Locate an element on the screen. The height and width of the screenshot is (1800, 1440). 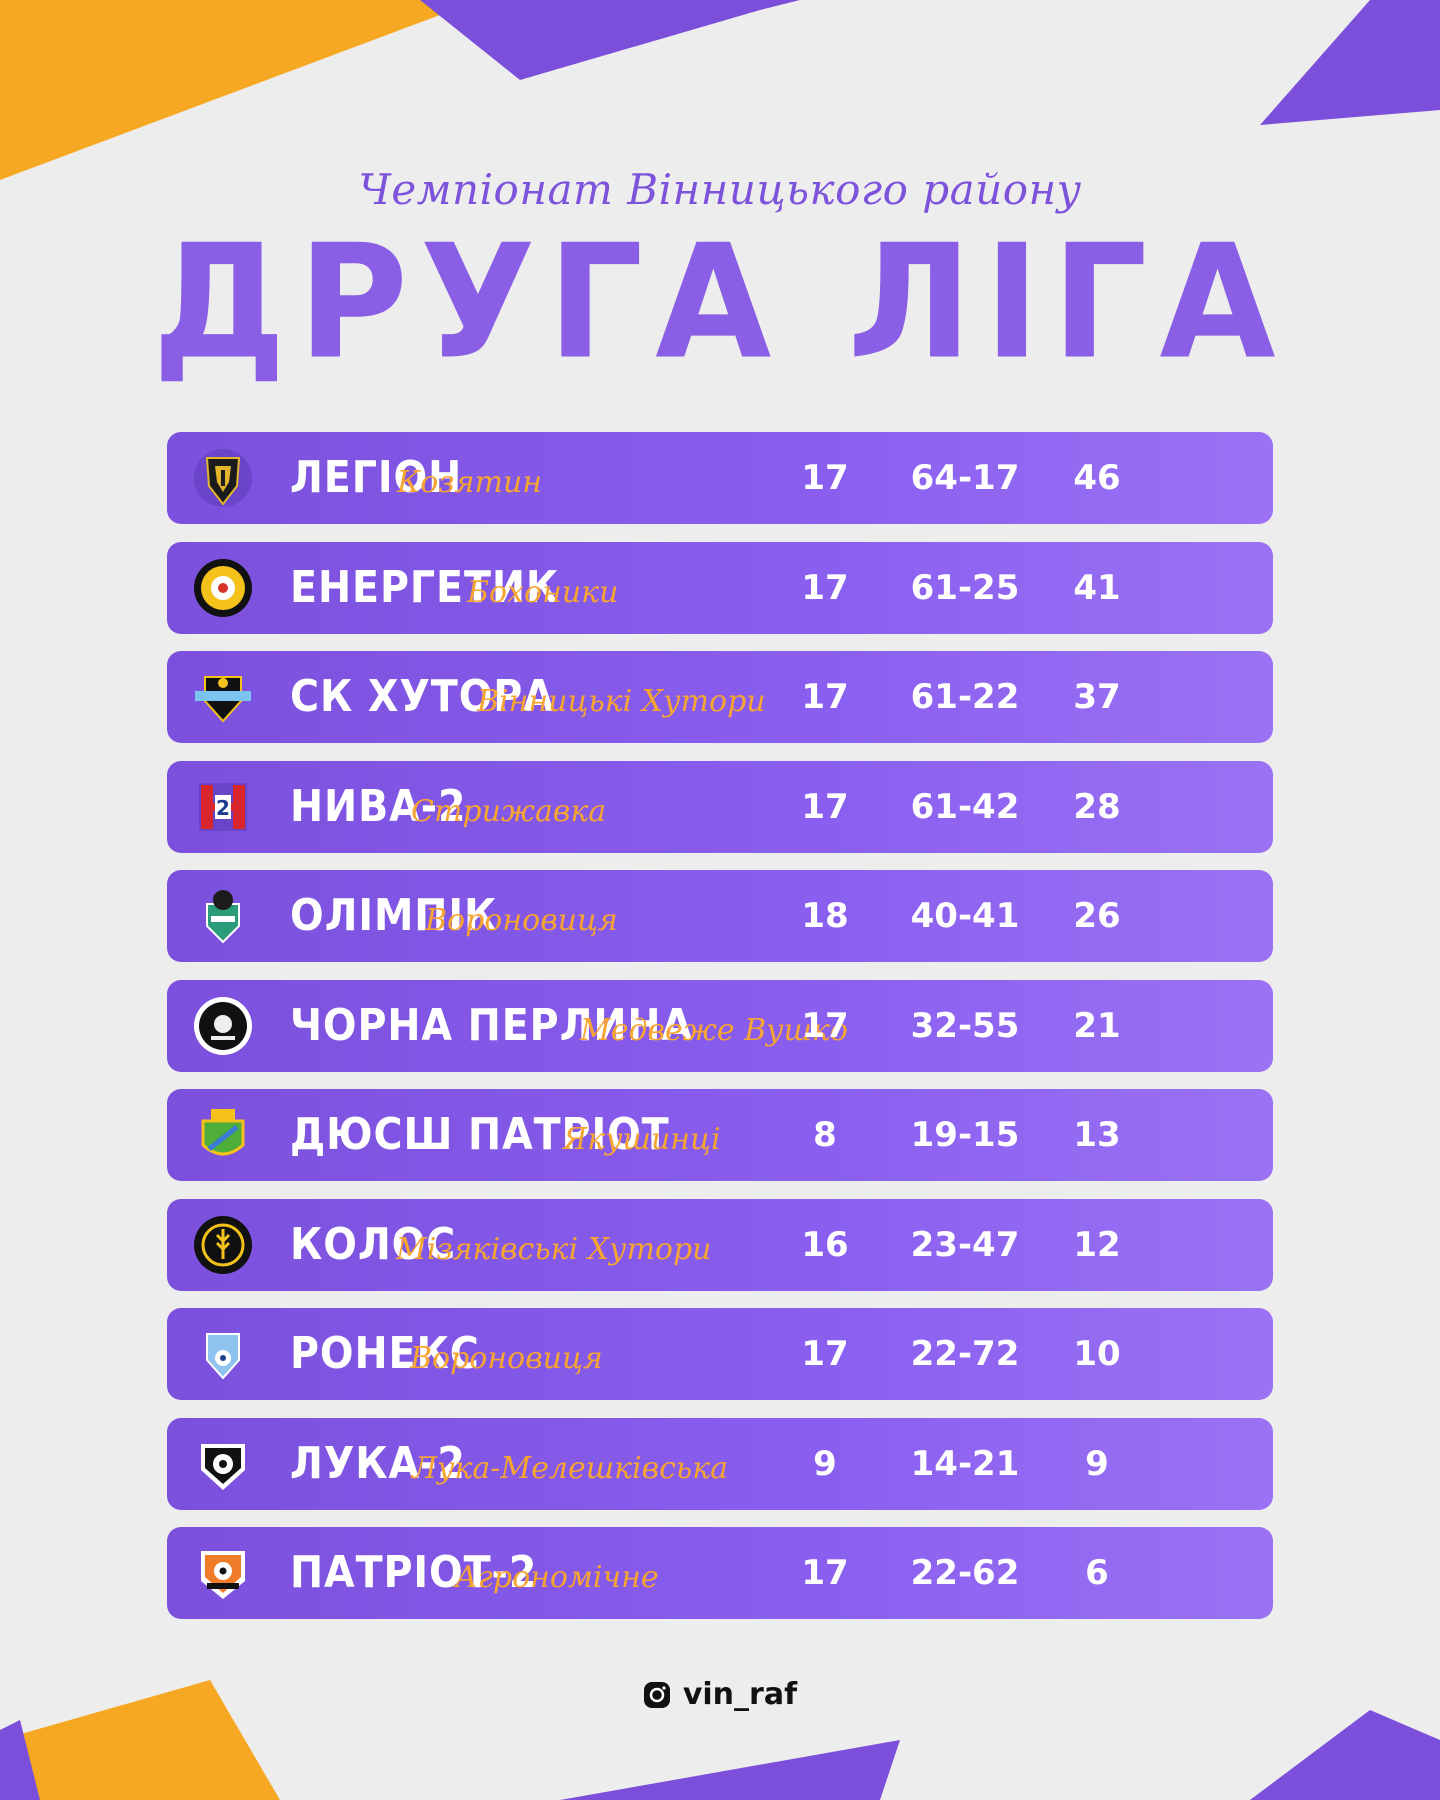
team-name: ЛЕГІОН is located at coordinates (376, 477).